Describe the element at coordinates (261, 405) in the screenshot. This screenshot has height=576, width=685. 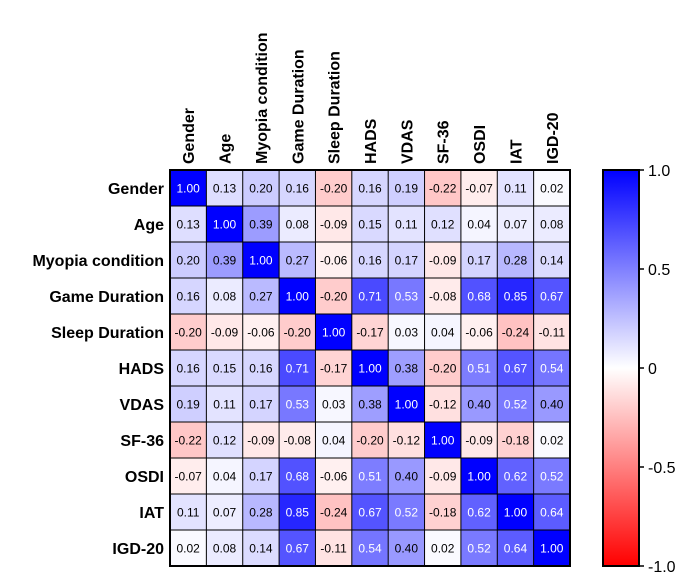
I see `cell-value-label: 0.17` at that location.